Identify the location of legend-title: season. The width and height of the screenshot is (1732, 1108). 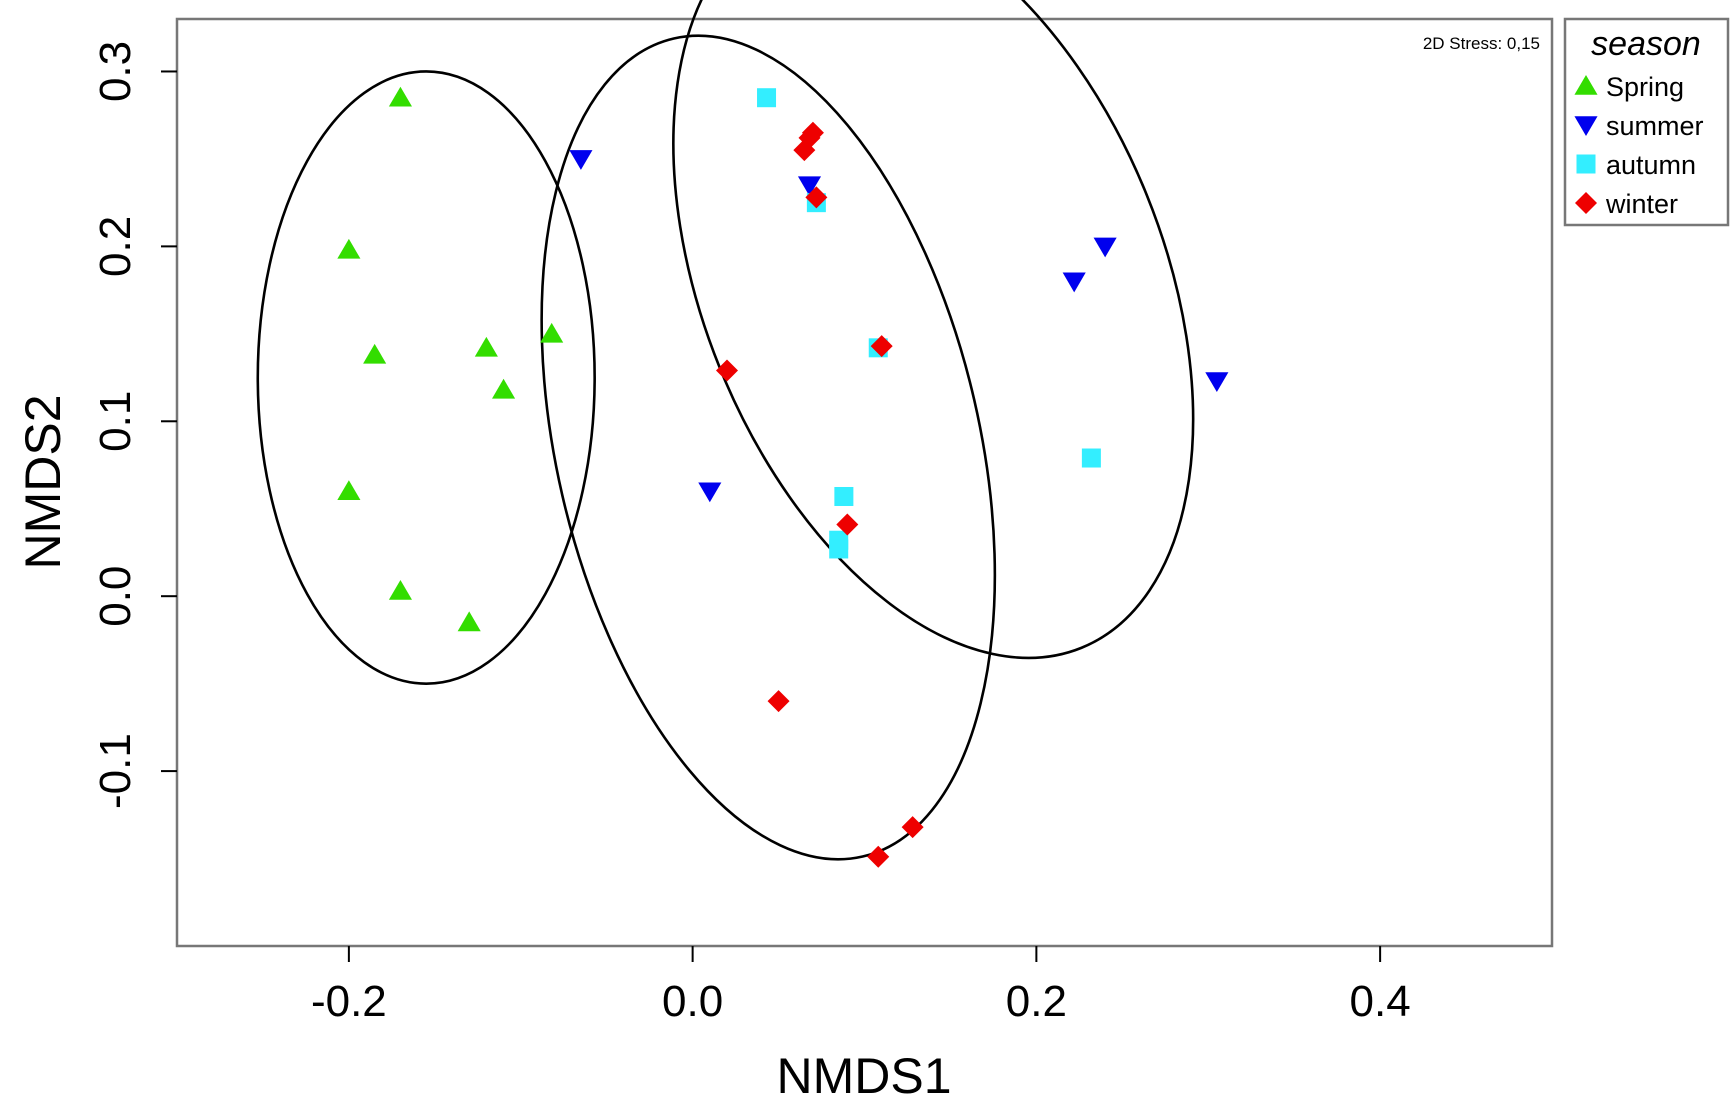
(1646, 44).